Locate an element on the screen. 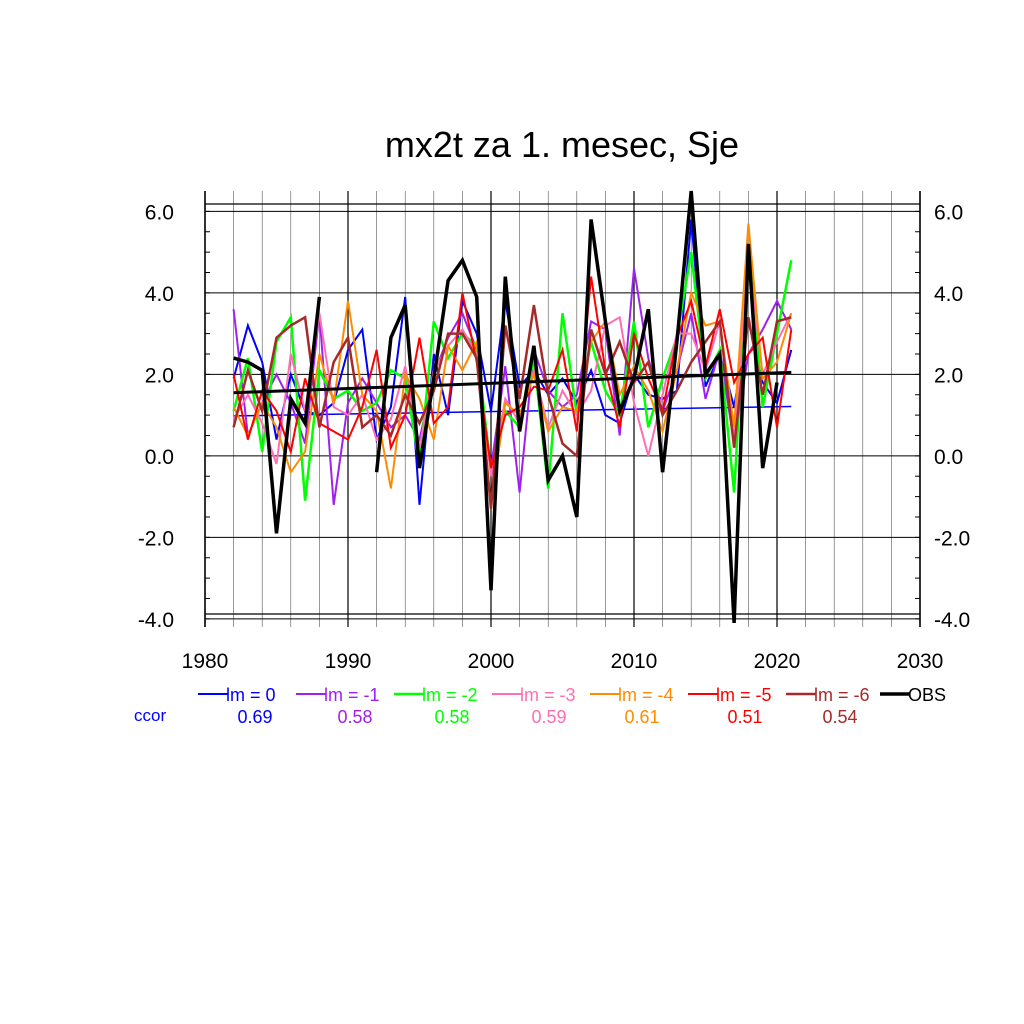  y-tick-label-right: 6.0 is located at coordinates (948, 212).